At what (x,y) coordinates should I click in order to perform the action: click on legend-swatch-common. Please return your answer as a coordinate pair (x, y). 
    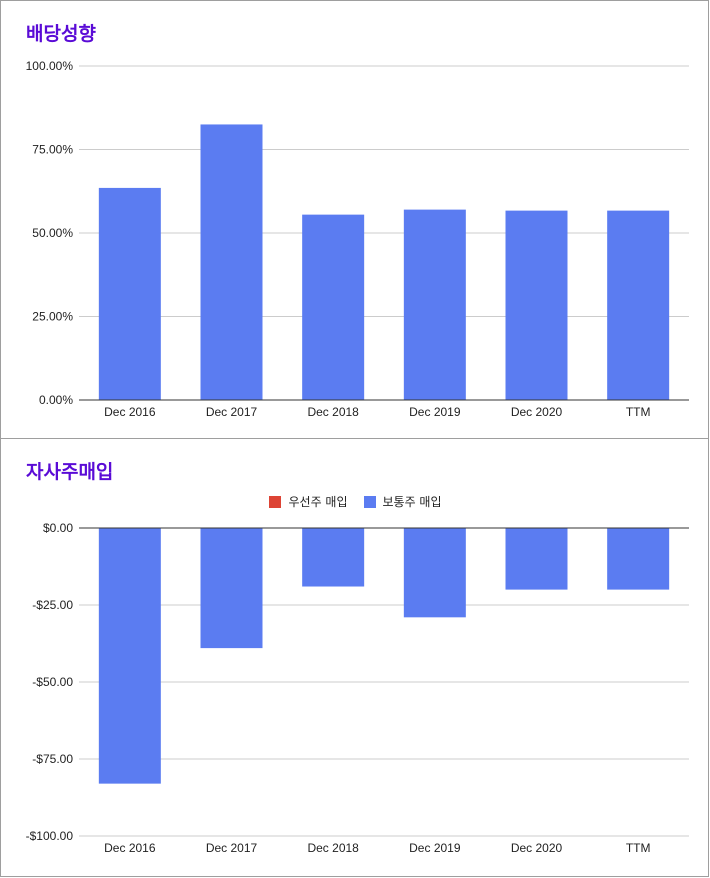
    Looking at the image, I should click on (369, 501).